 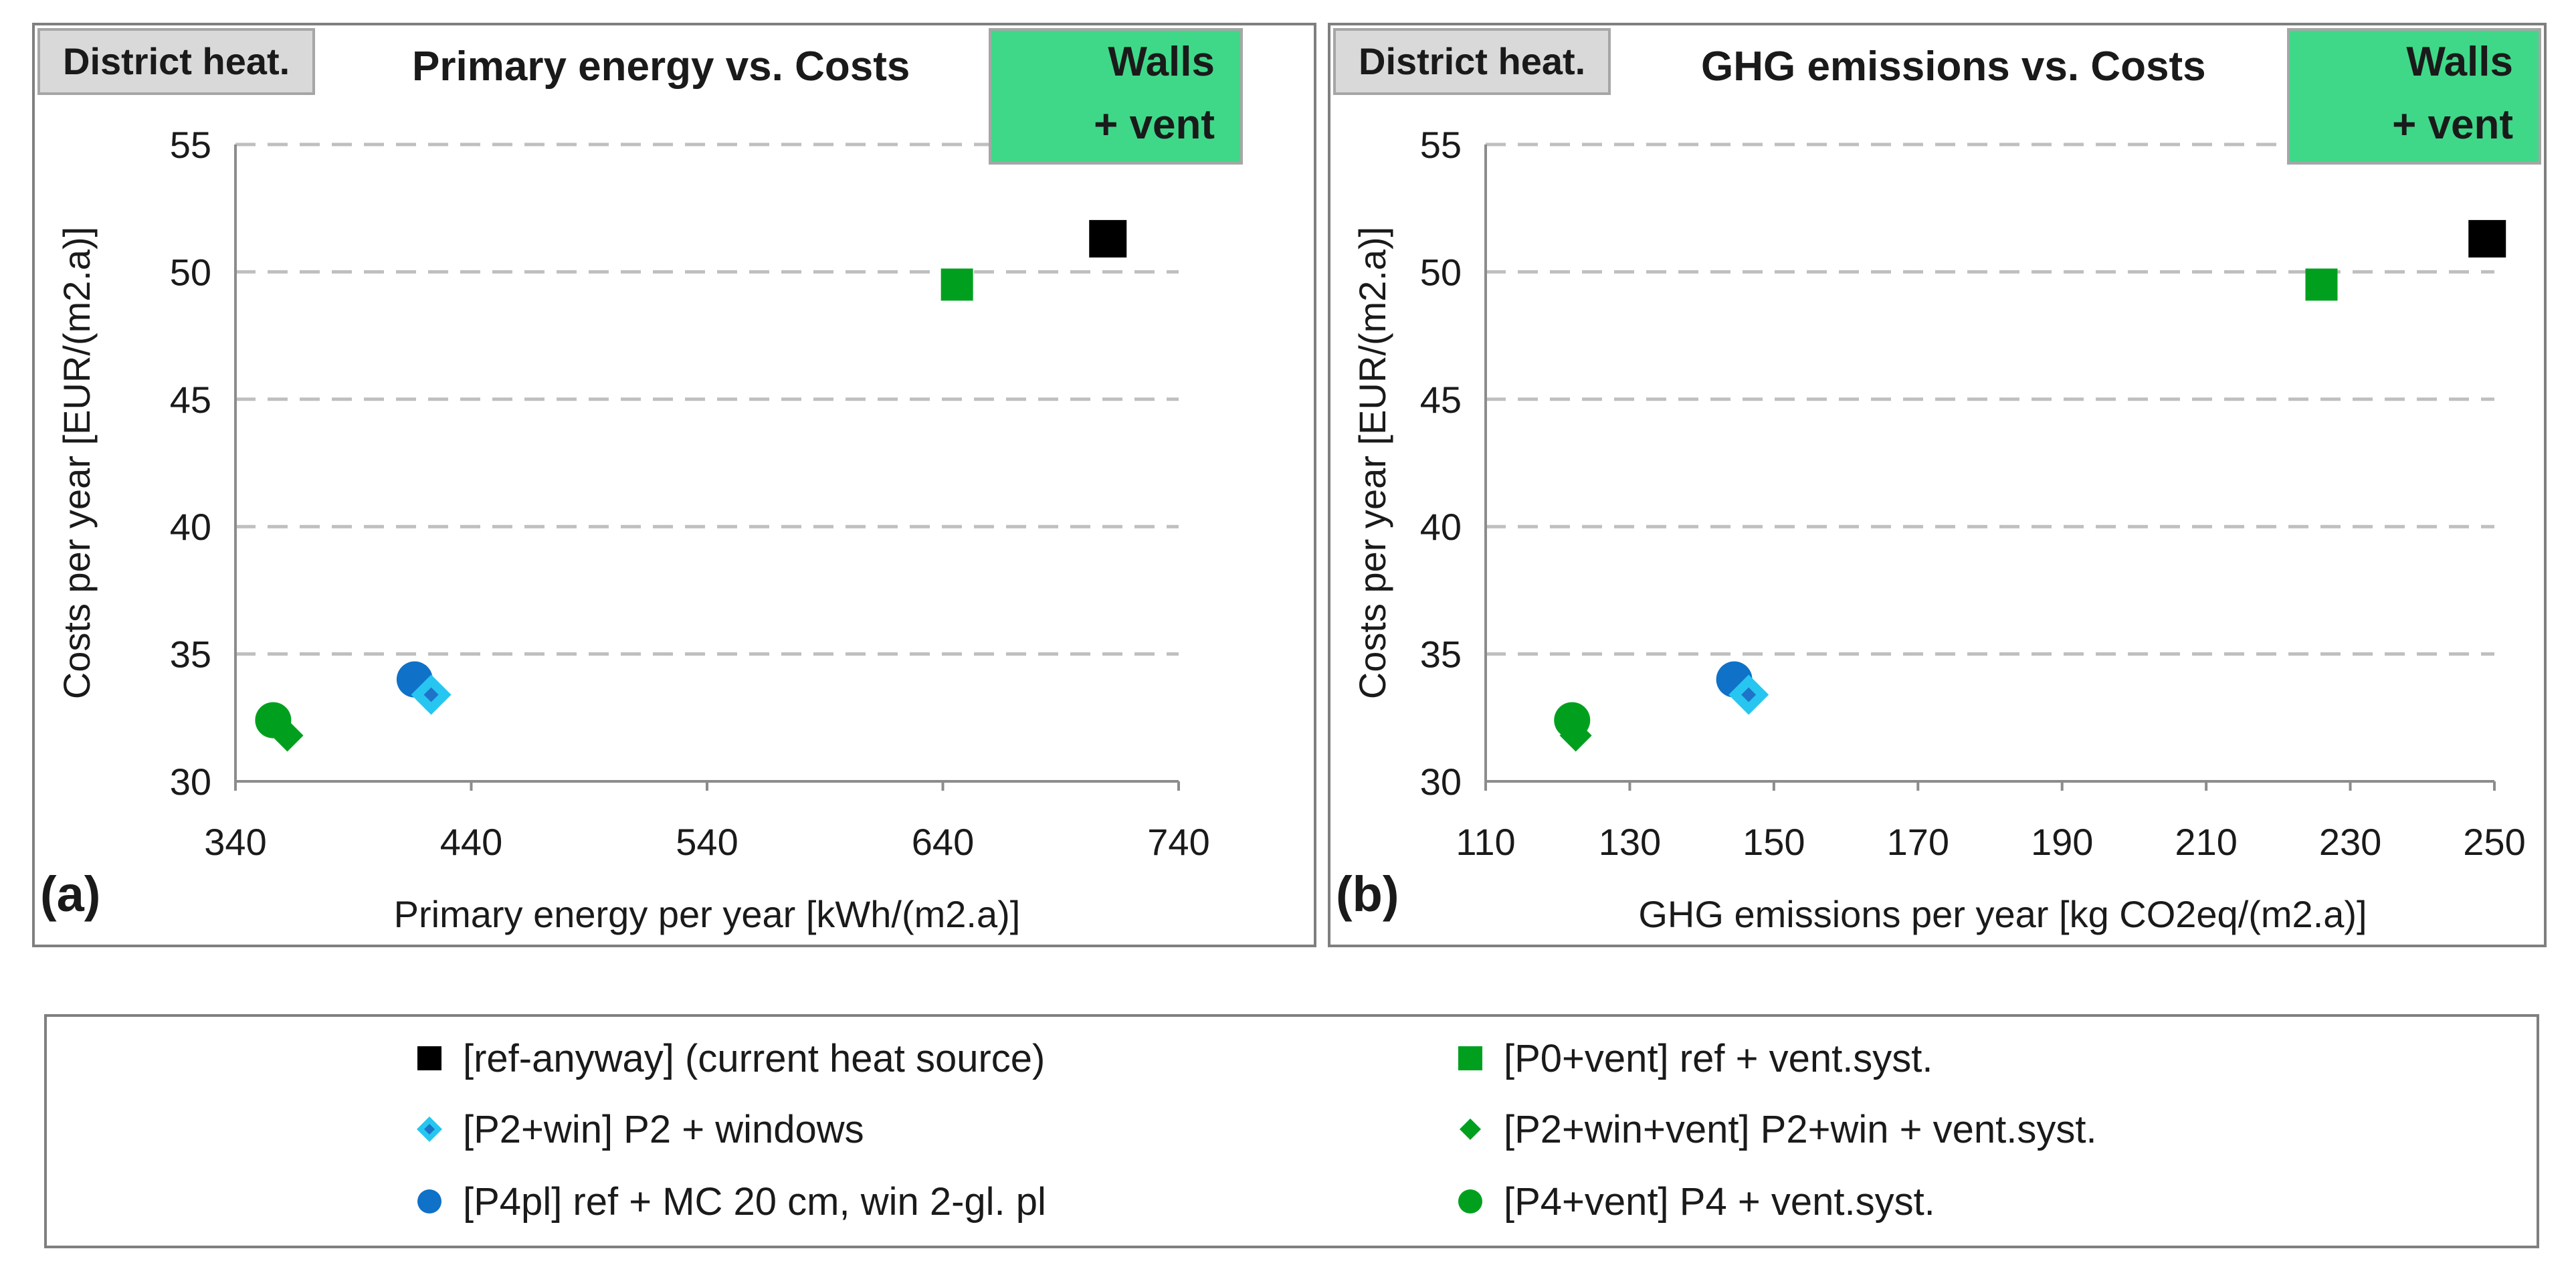 What do you see at coordinates (1470, 1129) in the screenshot?
I see `legend-diamond-icon-green` at bounding box center [1470, 1129].